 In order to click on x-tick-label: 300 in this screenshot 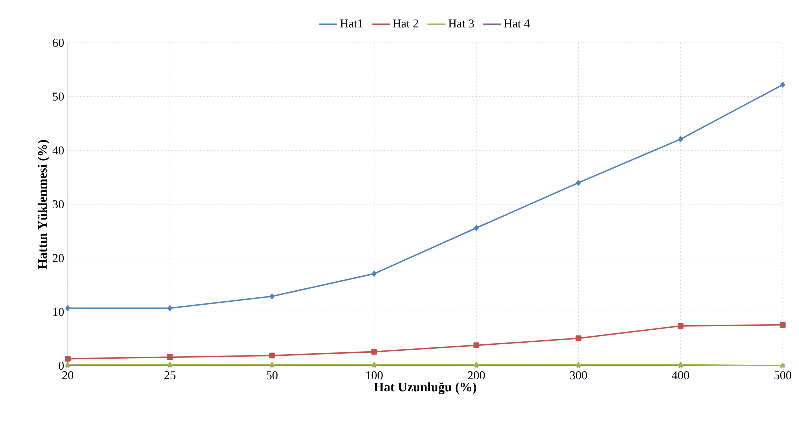, I will do `click(579, 376)`.